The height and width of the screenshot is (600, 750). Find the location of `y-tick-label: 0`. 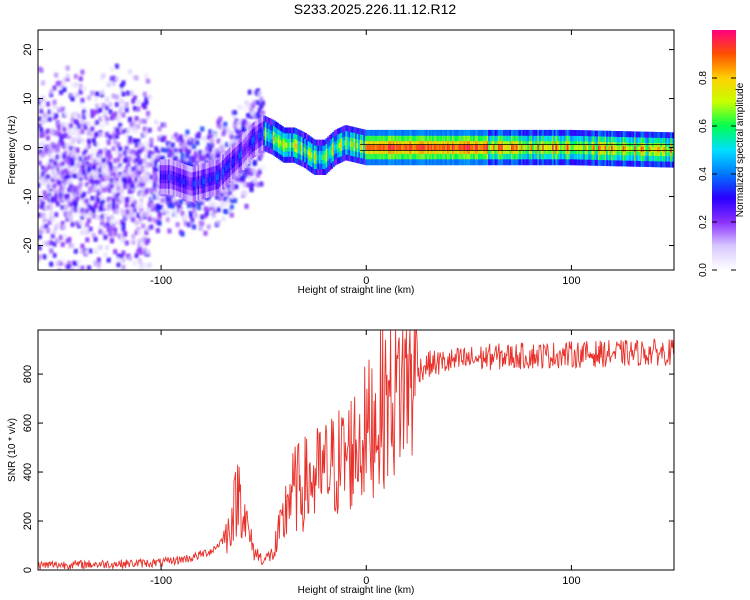

y-tick-label: 0 is located at coordinates (28, 147).